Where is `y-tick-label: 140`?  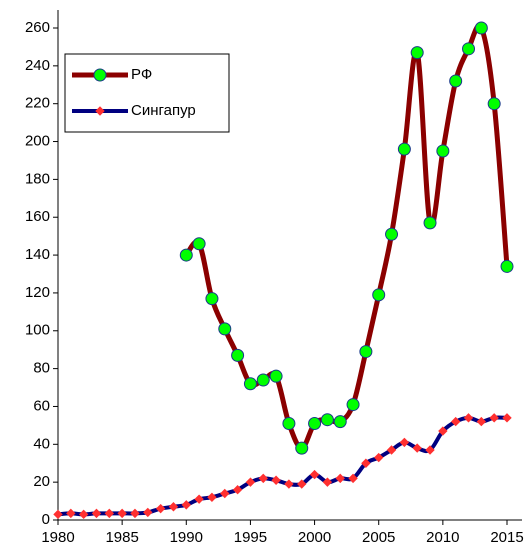
y-tick-label: 140 is located at coordinates (37, 254).